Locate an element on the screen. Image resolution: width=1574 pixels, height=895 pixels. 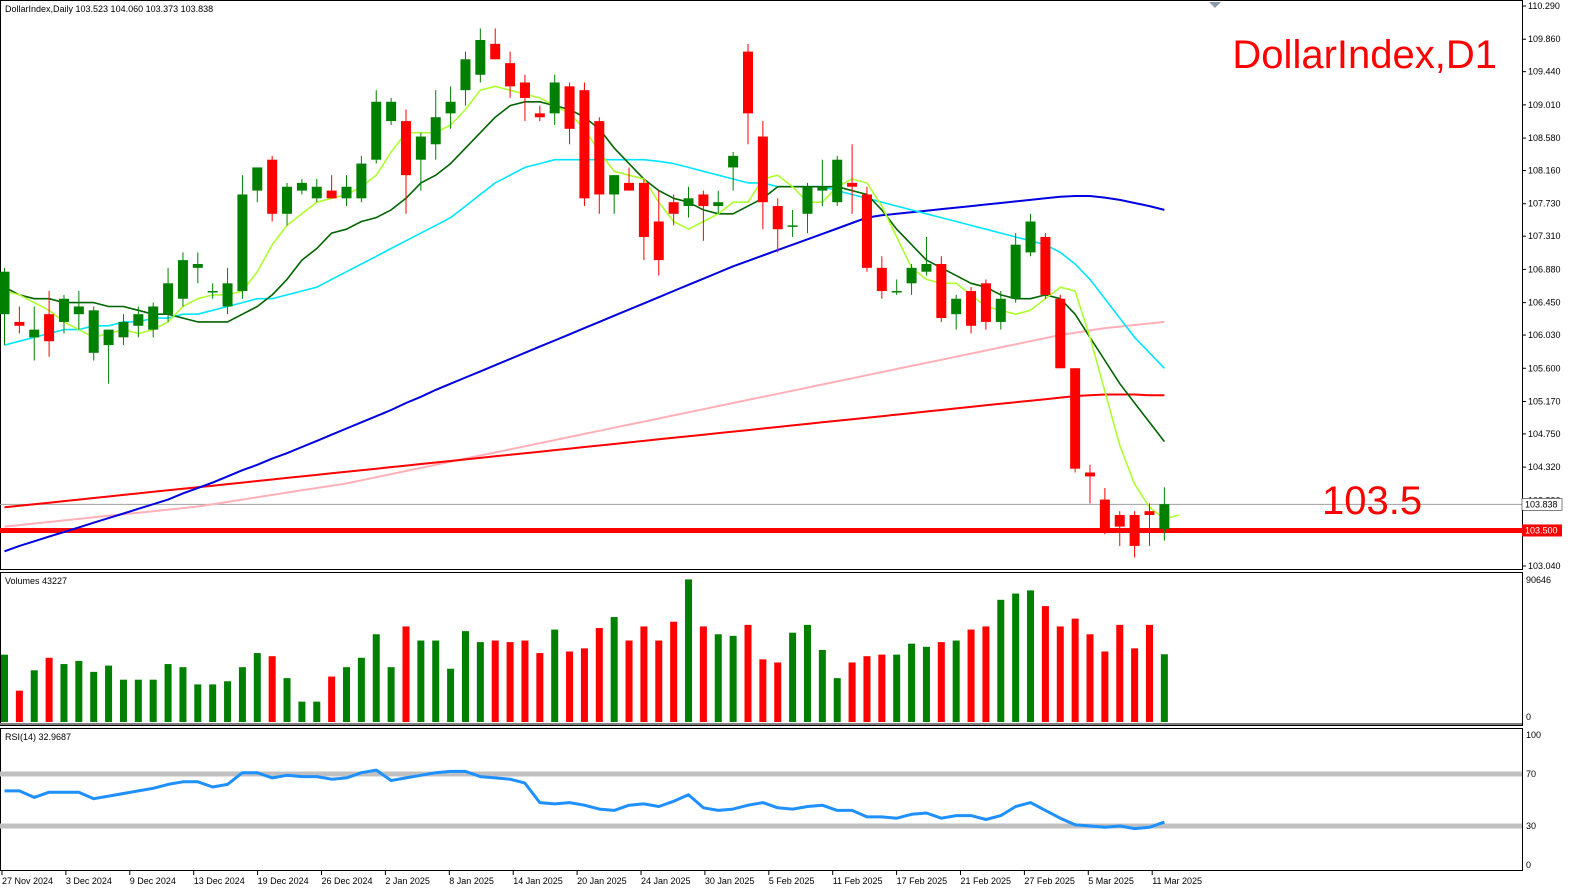
date-tick-label: 14 Jan 2025 is located at coordinates (538, 881).